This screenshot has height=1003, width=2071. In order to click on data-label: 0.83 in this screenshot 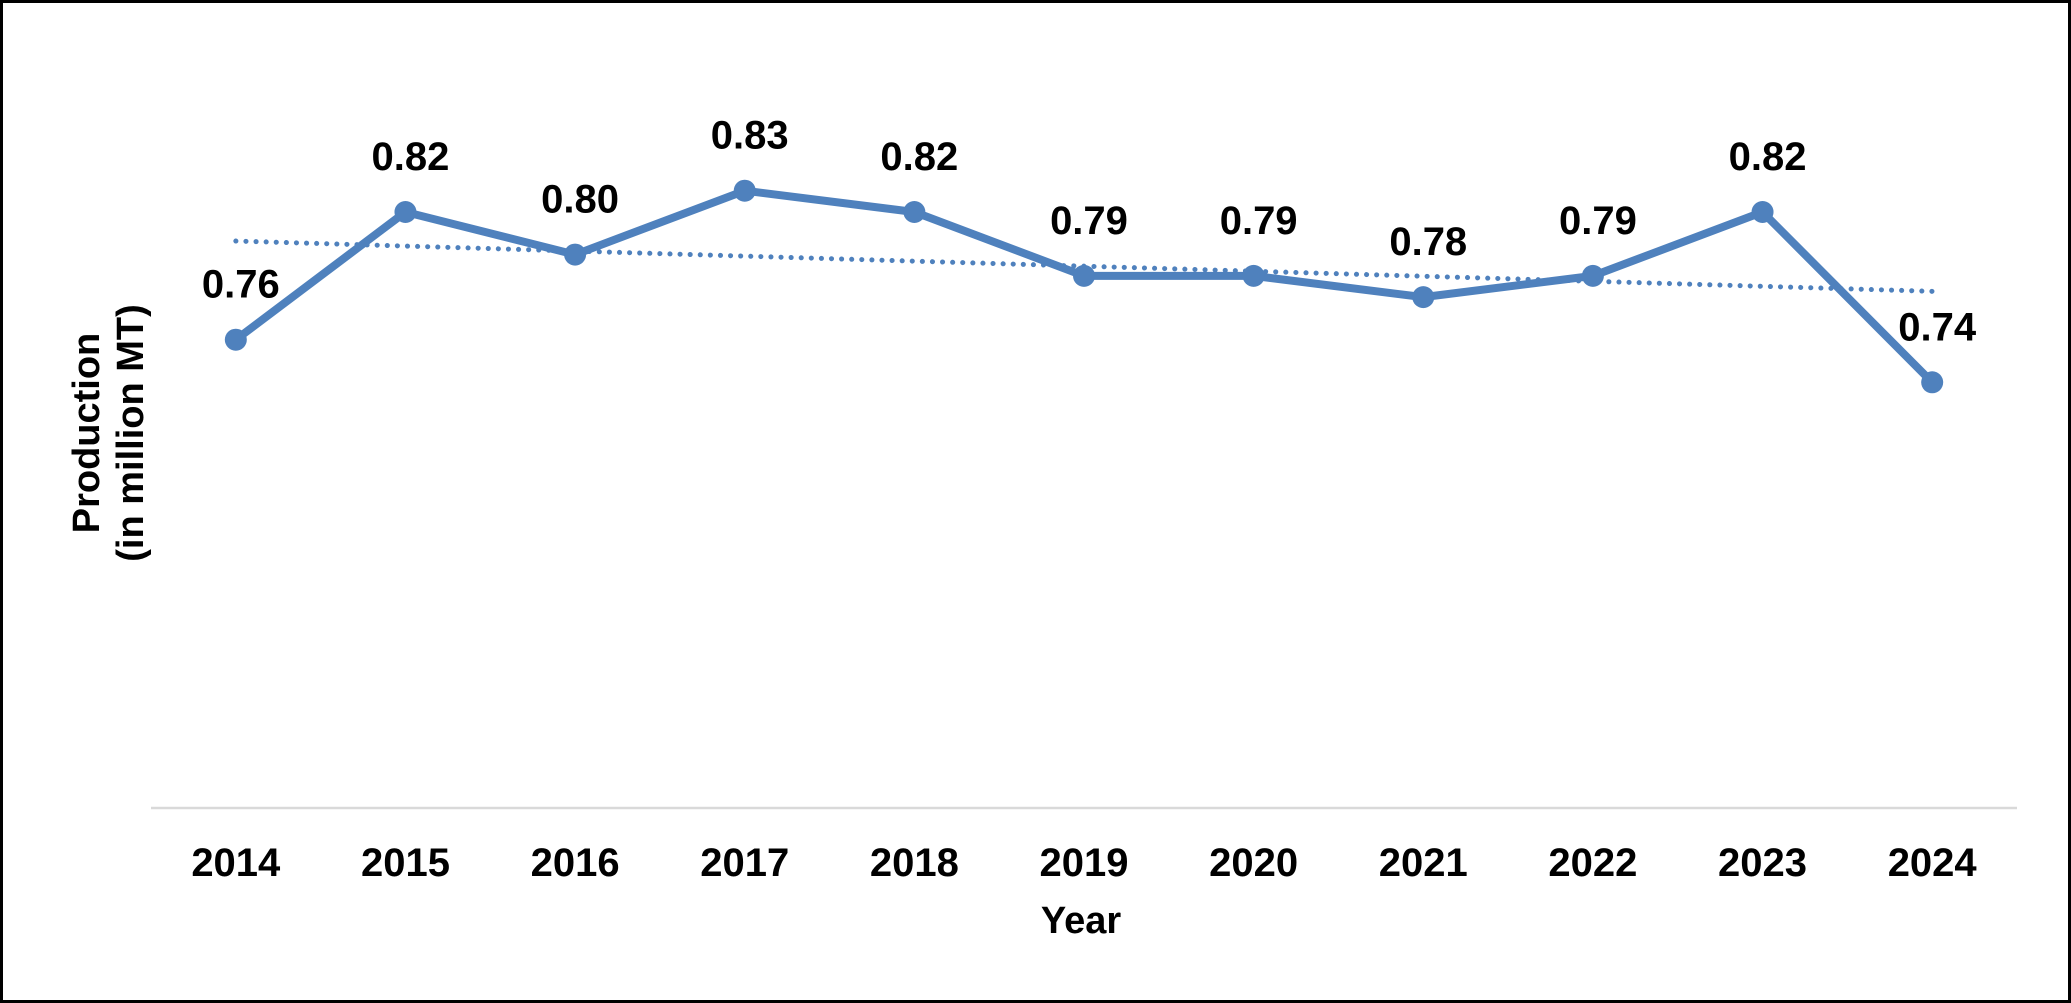, I will do `click(750, 136)`.